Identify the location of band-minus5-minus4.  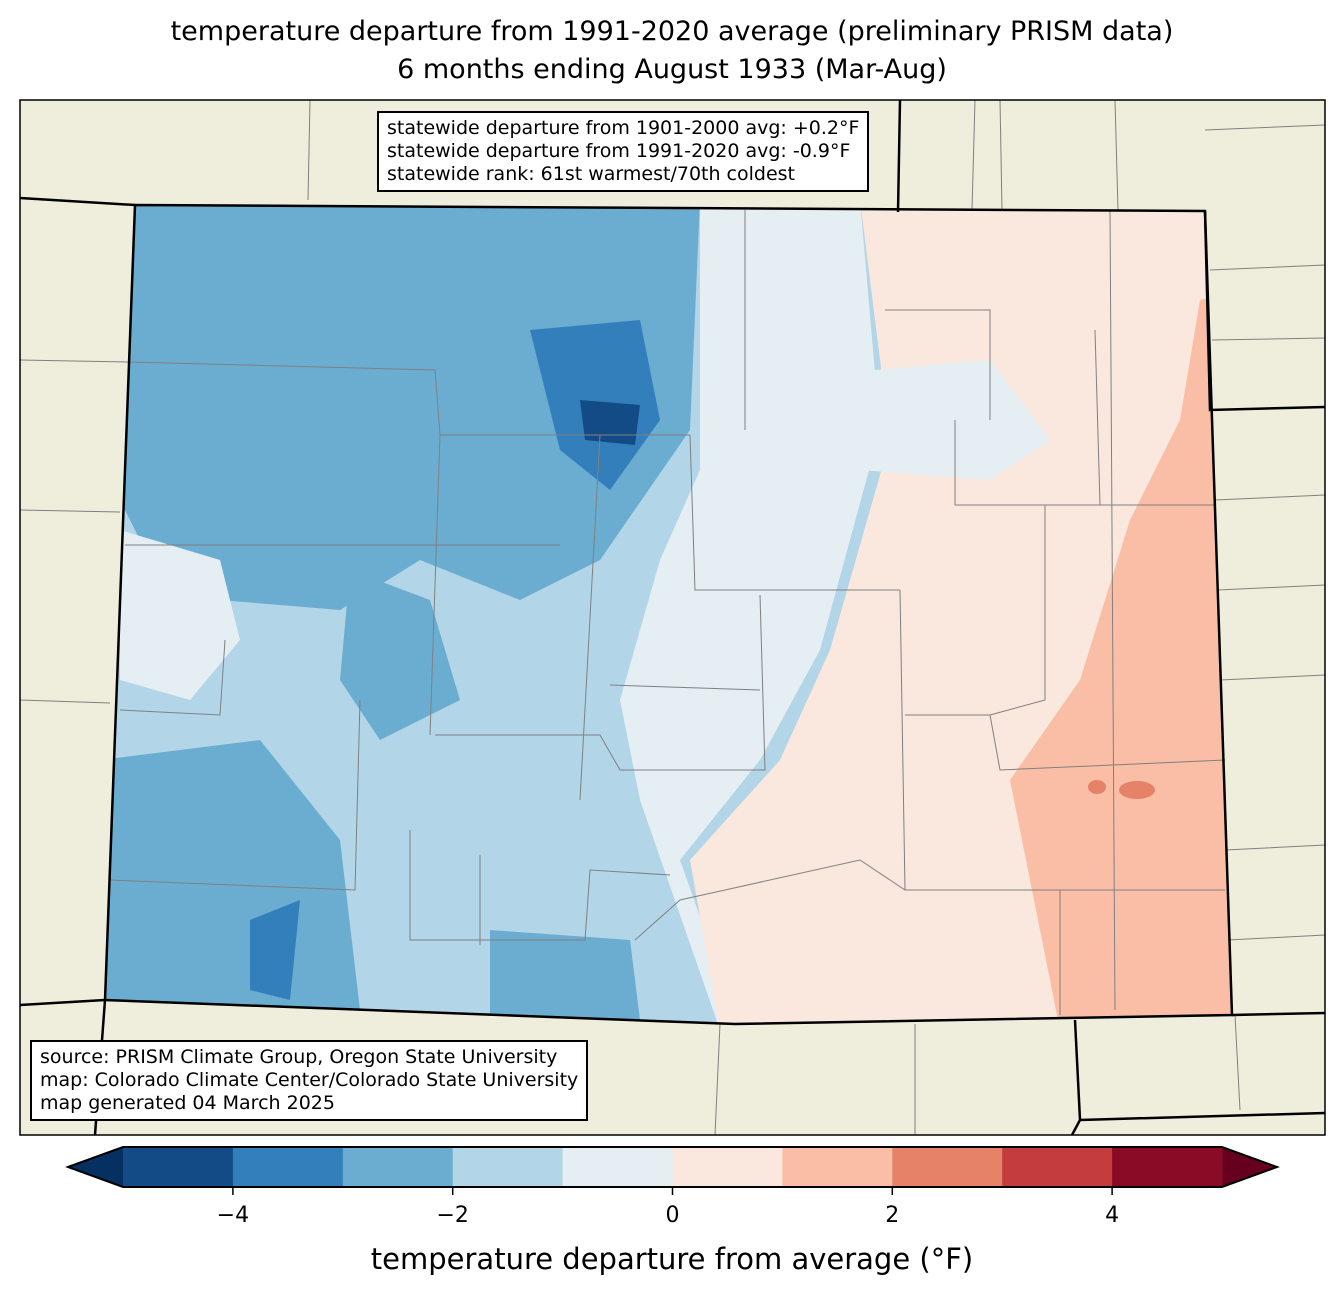
(610, 422).